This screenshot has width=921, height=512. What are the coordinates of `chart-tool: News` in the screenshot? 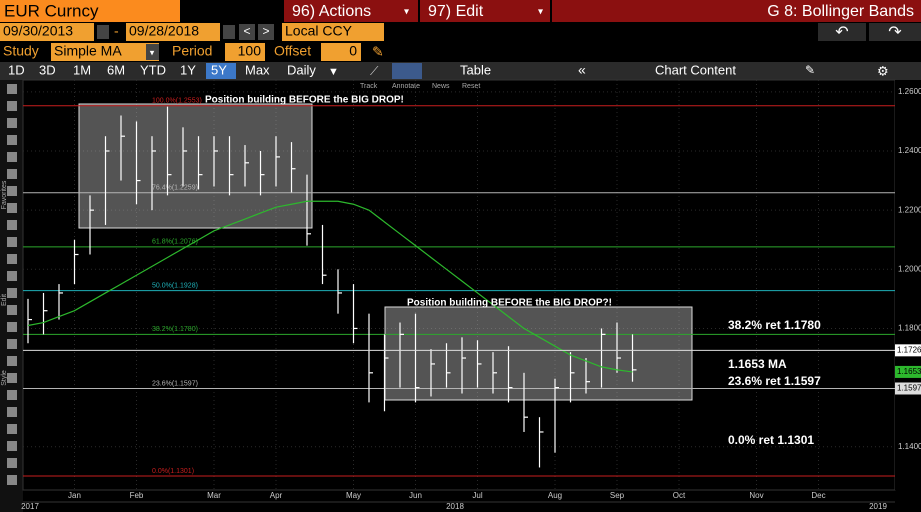 It's located at (441, 86).